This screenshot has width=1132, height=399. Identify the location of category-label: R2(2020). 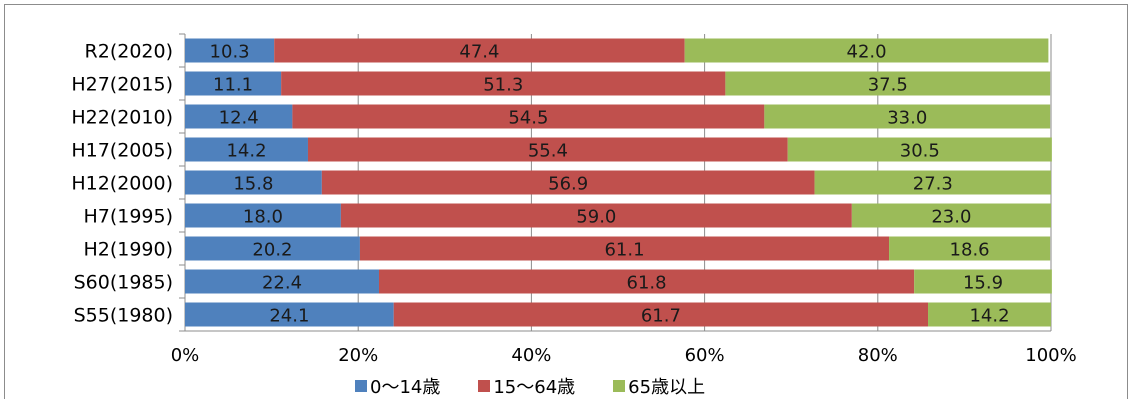
(129, 52).